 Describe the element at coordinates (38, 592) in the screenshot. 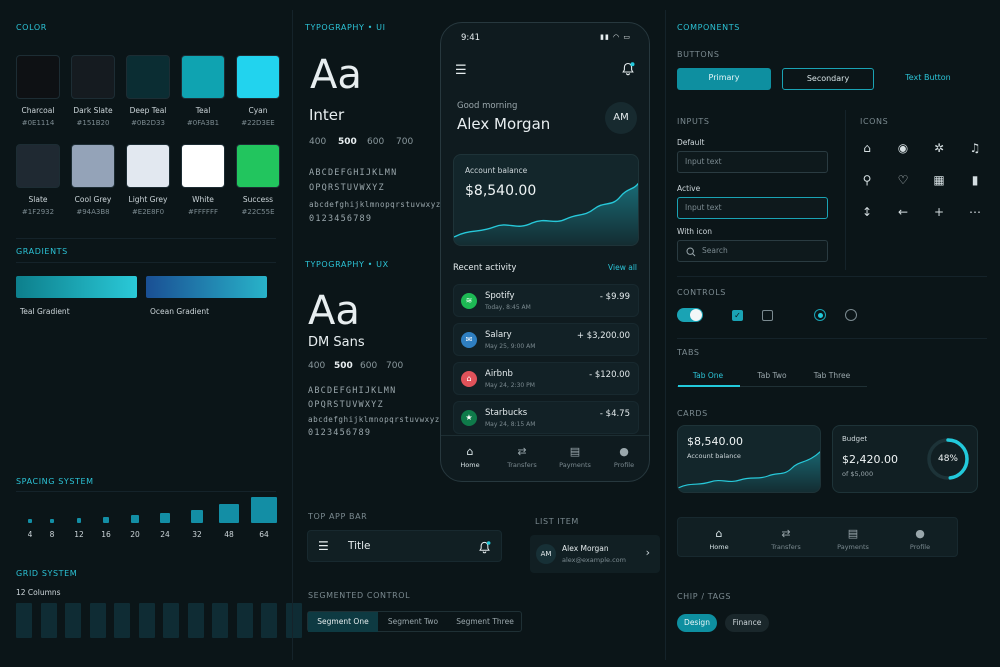

I see `grid-columns-label: 12 Columns` at that location.